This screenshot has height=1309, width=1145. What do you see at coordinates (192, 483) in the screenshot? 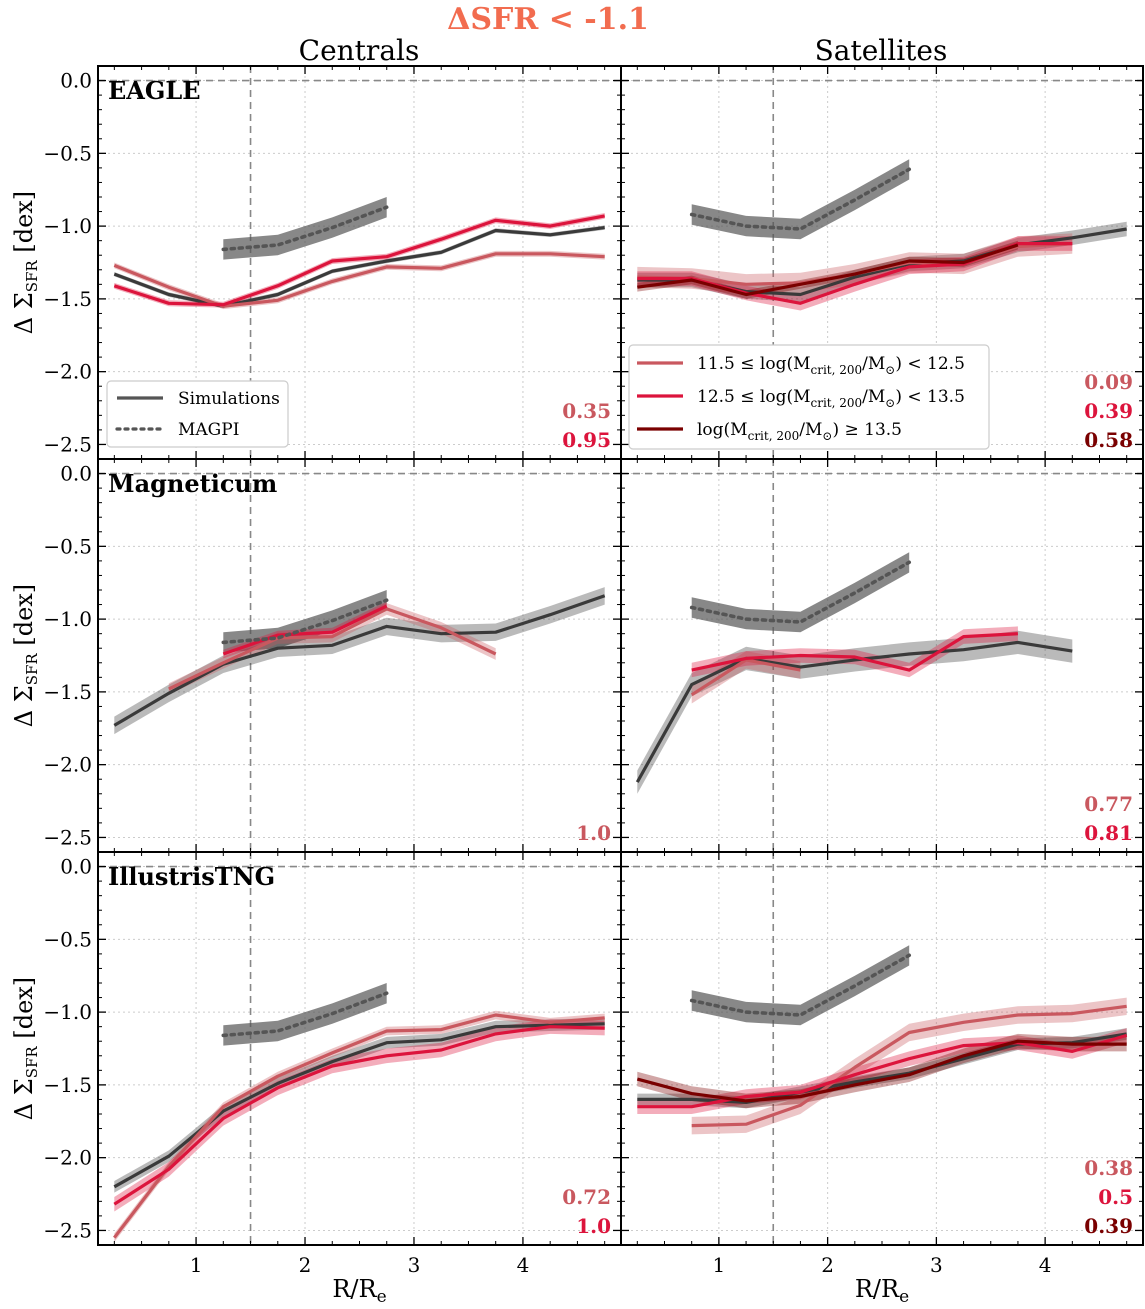
I see `simulation-label: Magneticum` at bounding box center [192, 483].